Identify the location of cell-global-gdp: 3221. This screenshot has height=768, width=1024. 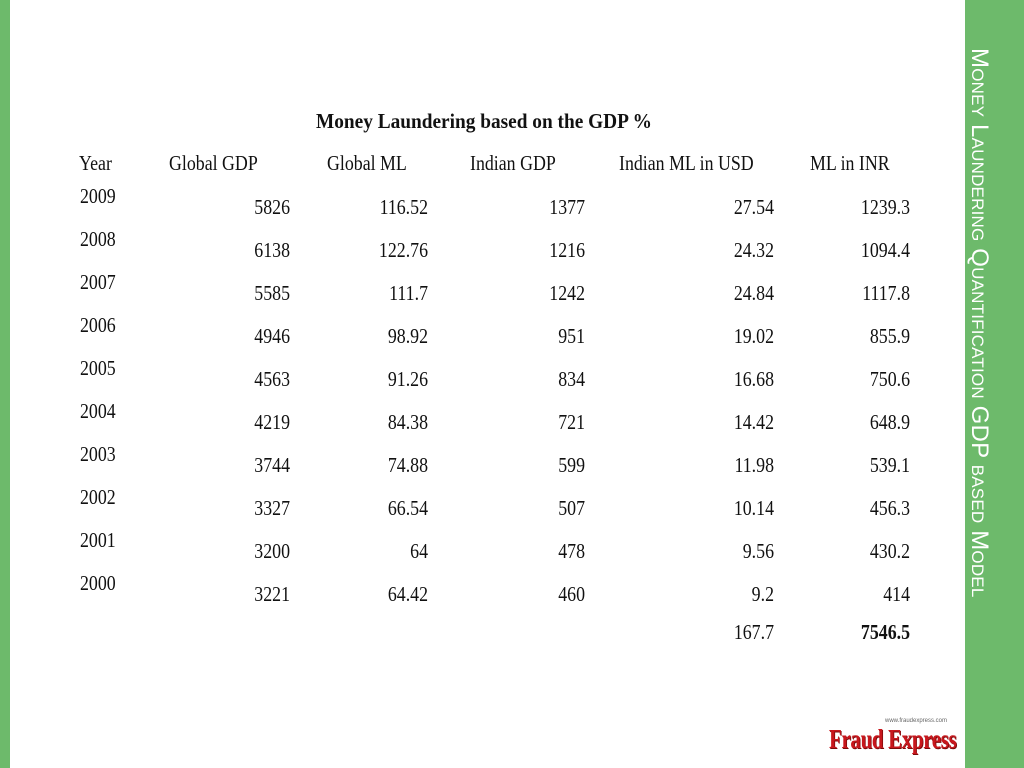
(272, 594).